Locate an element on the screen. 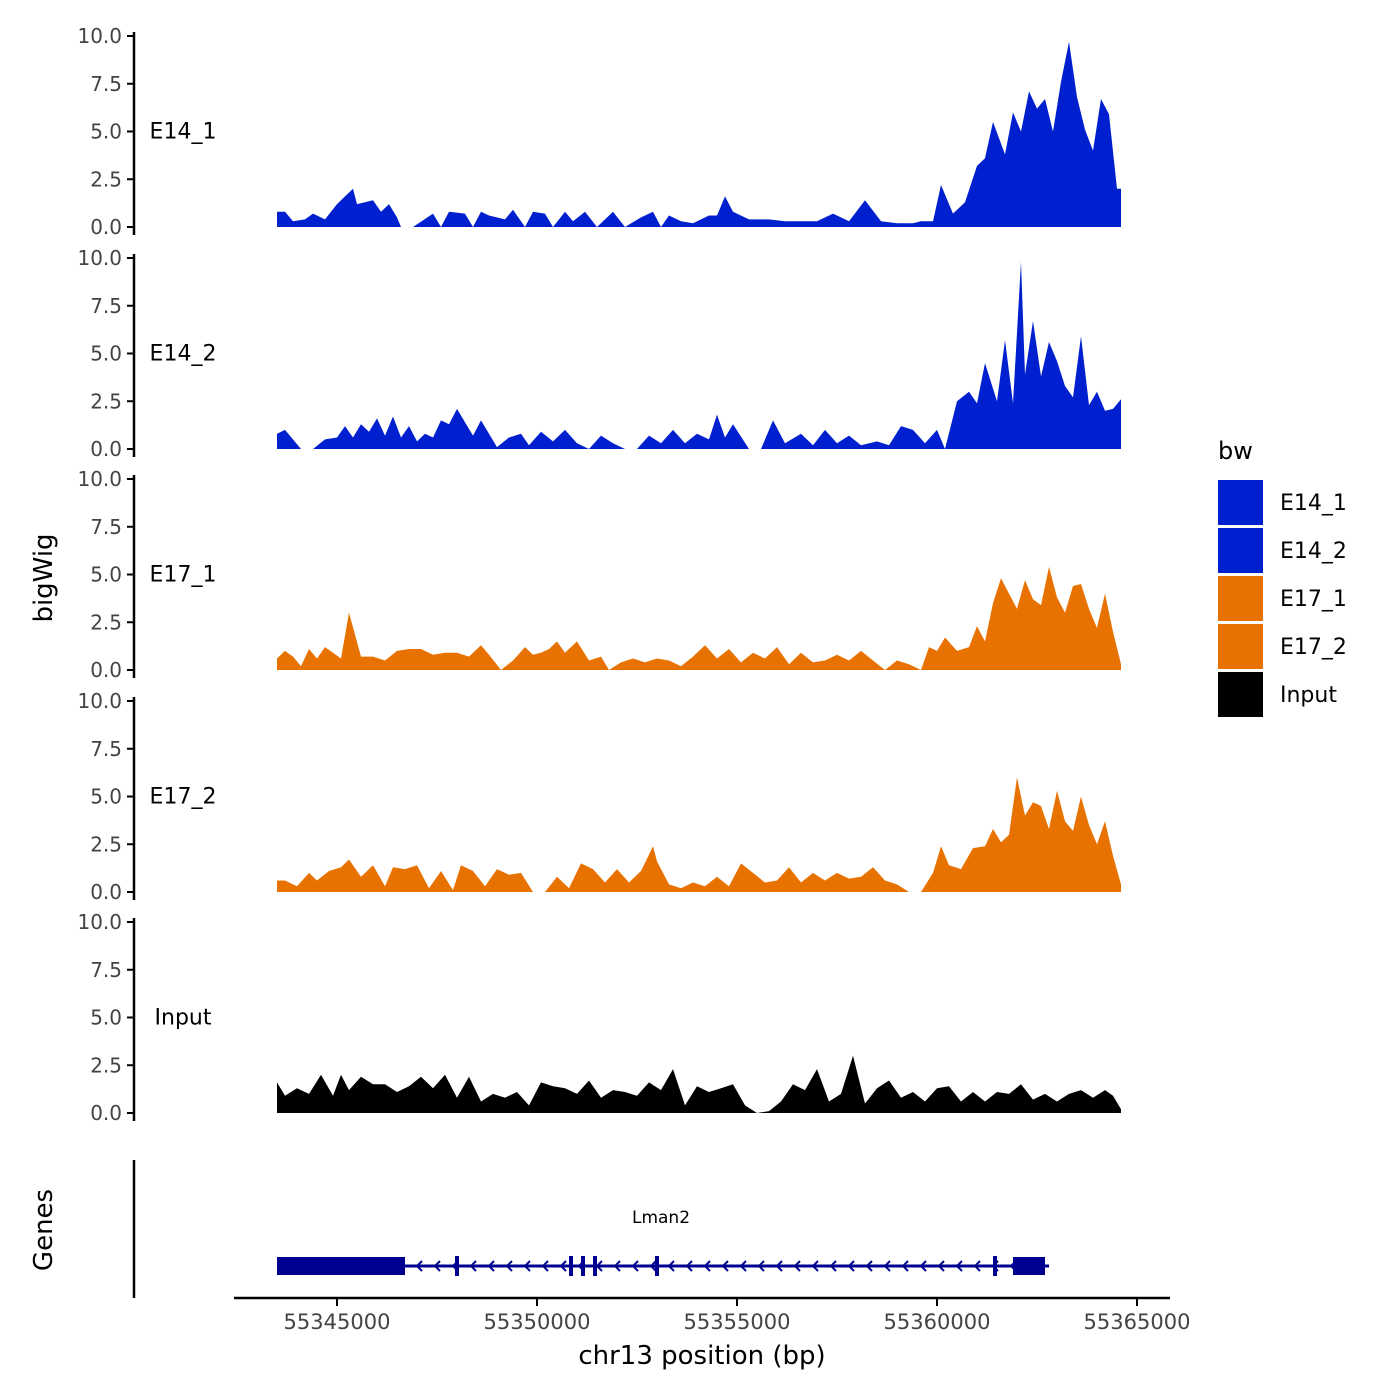 This screenshot has height=1400, width=1400. track-E14_1: 0.0 2.5 5.0 7.5 10.0 E14_1 is located at coordinates (599, 131).